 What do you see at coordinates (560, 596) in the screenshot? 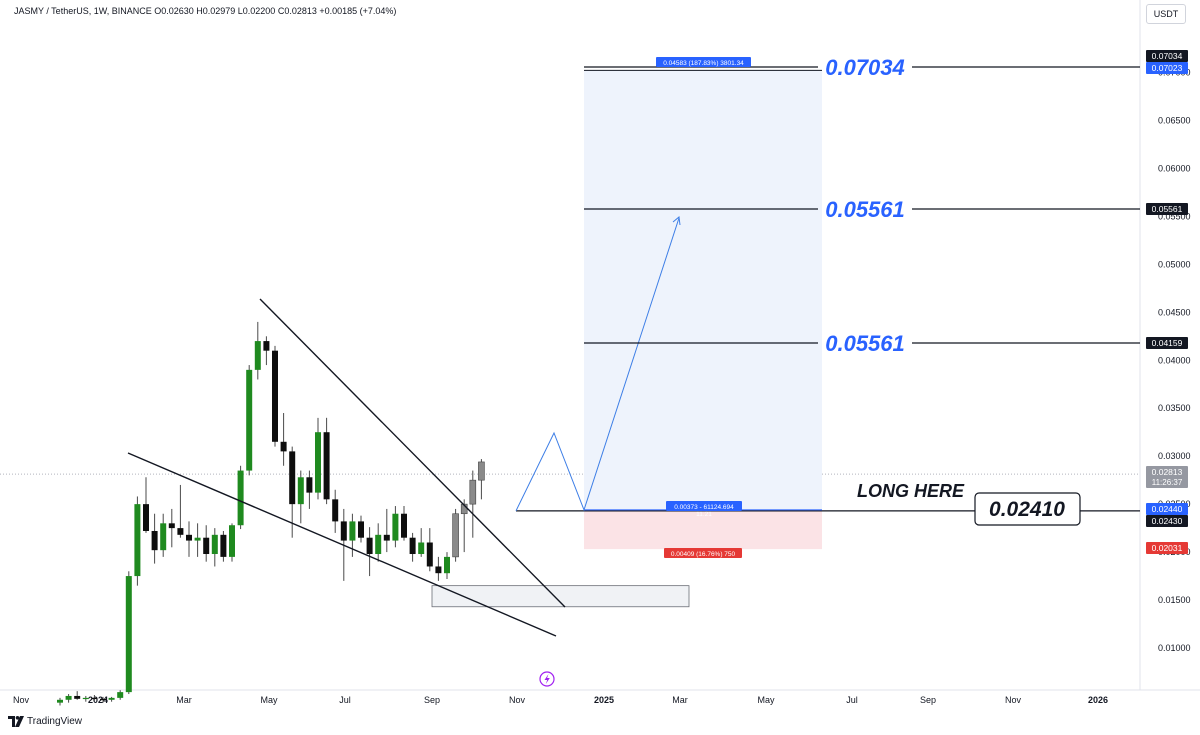
I see `support-box` at bounding box center [560, 596].